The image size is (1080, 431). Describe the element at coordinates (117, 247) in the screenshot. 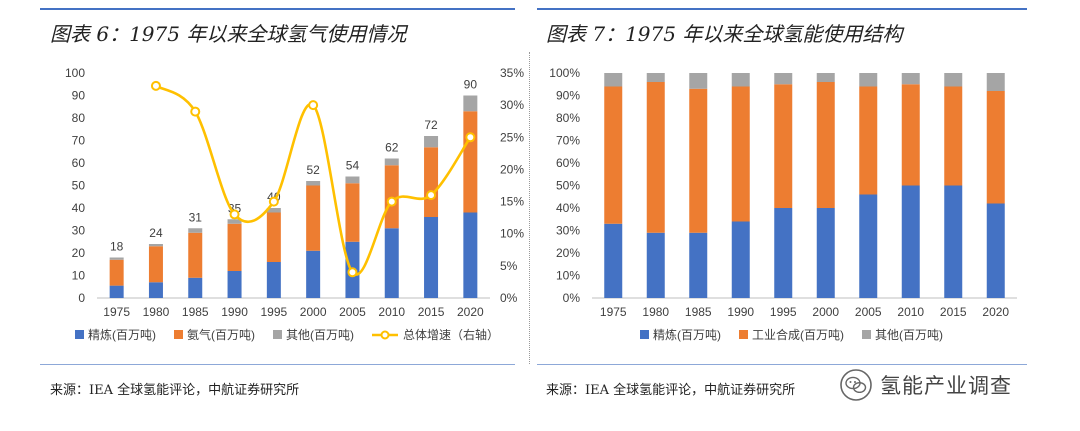

I see `left-total-label: 18` at that location.